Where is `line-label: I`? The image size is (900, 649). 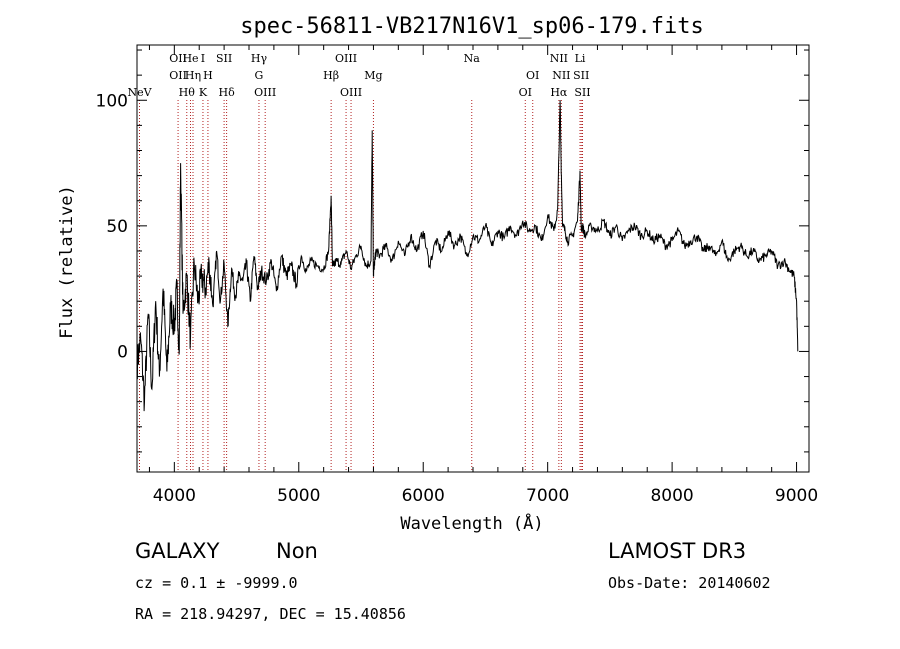
line-label: I is located at coordinates (203, 58).